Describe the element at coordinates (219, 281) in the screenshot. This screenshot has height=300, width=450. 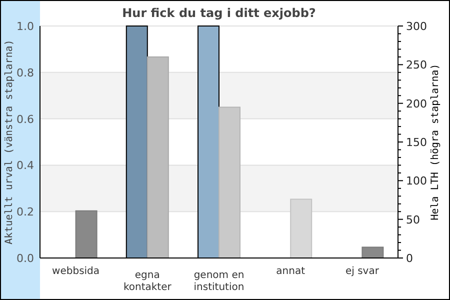
I see `x-tick-label: genom en institution` at that location.